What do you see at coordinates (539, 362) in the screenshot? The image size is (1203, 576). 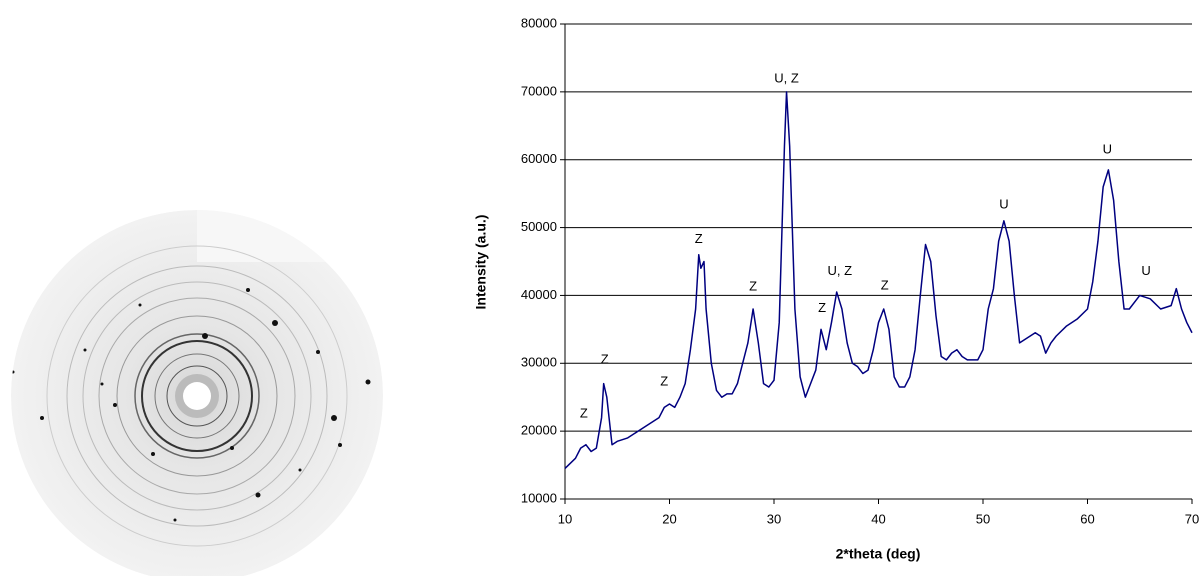 I see `y-tick-label: 30000` at bounding box center [539, 362].